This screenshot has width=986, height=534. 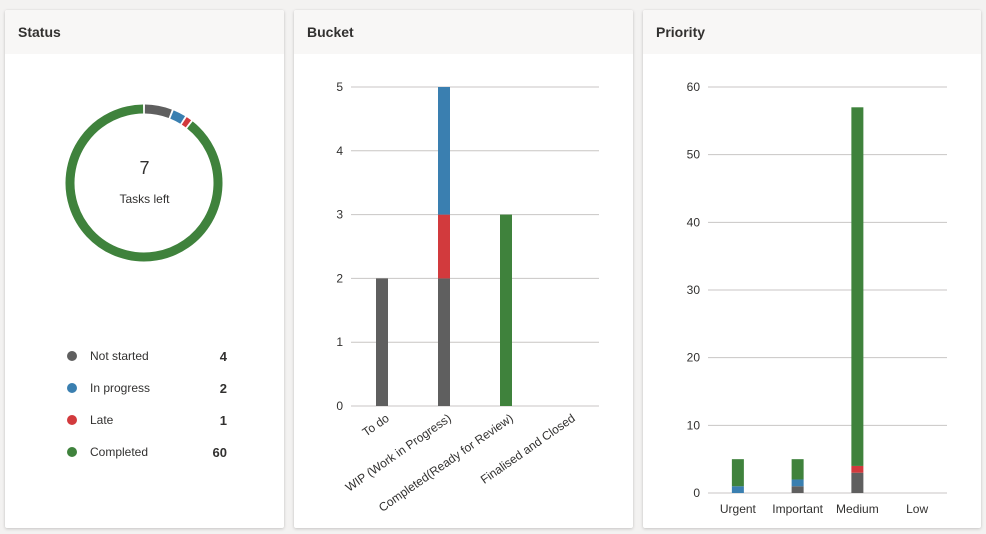 What do you see at coordinates (694, 290) in the screenshot?
I see `y-tick-label: 30` at bounding box center [694, 290].